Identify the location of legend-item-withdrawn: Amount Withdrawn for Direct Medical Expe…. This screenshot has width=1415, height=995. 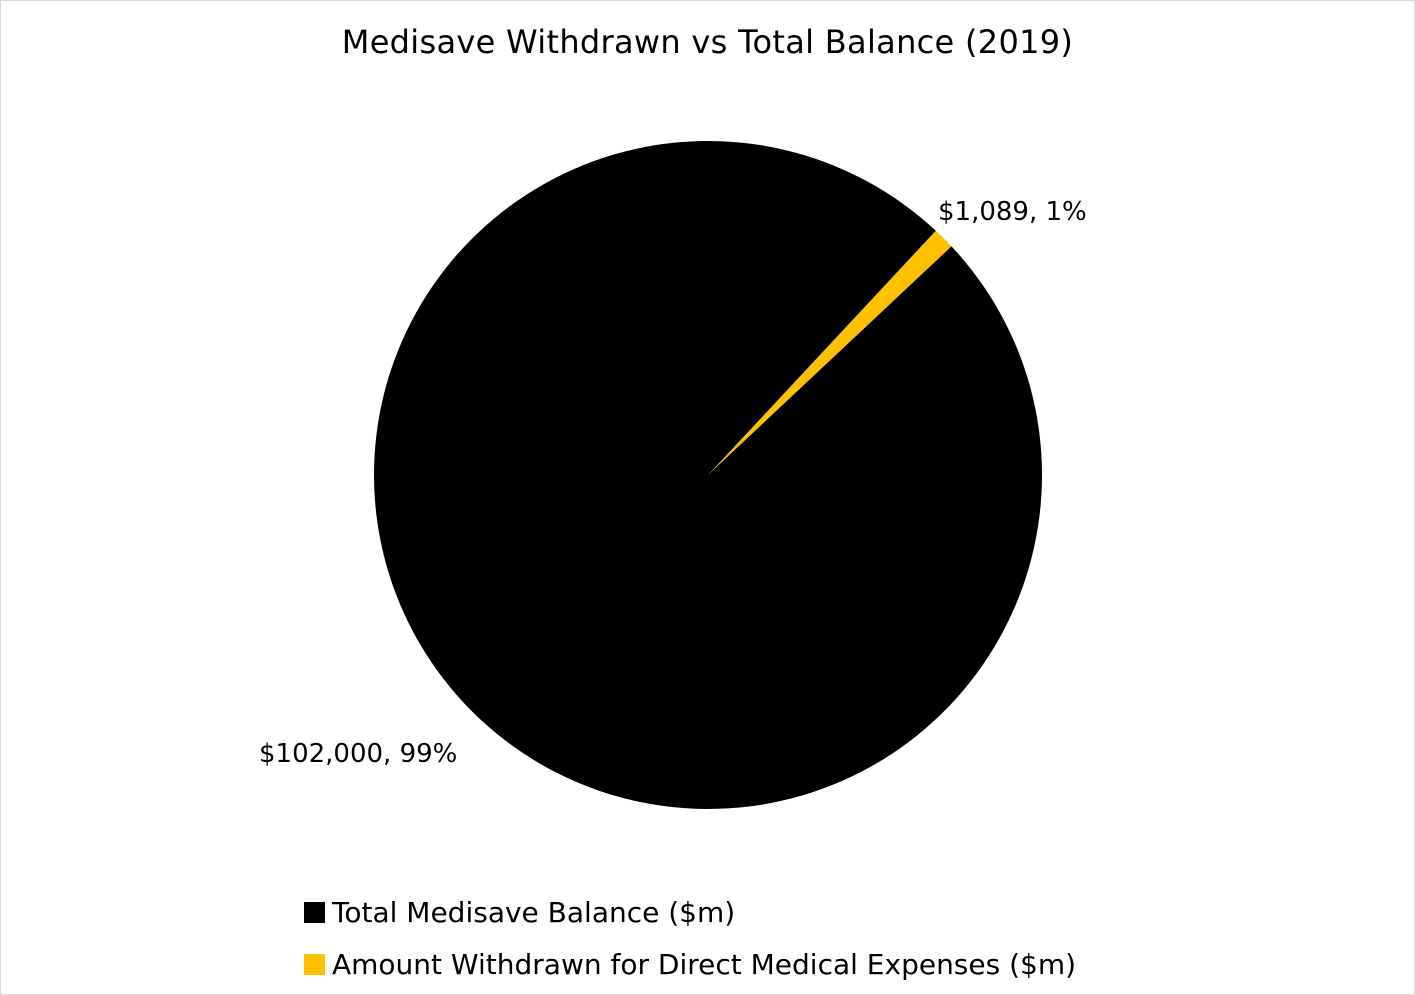
(690, 964).